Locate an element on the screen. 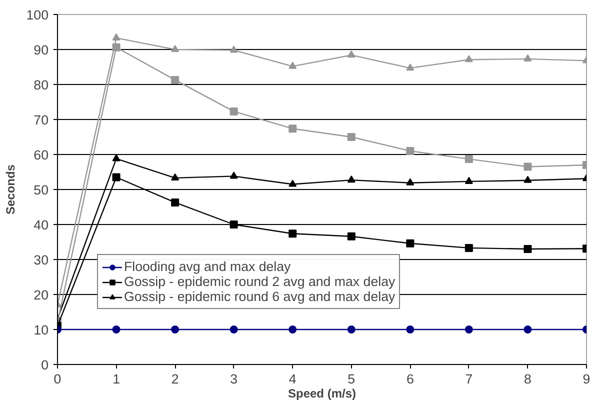 The image size is (594, 403). y-tick-label: 50 is located at coordinates (41, 190).